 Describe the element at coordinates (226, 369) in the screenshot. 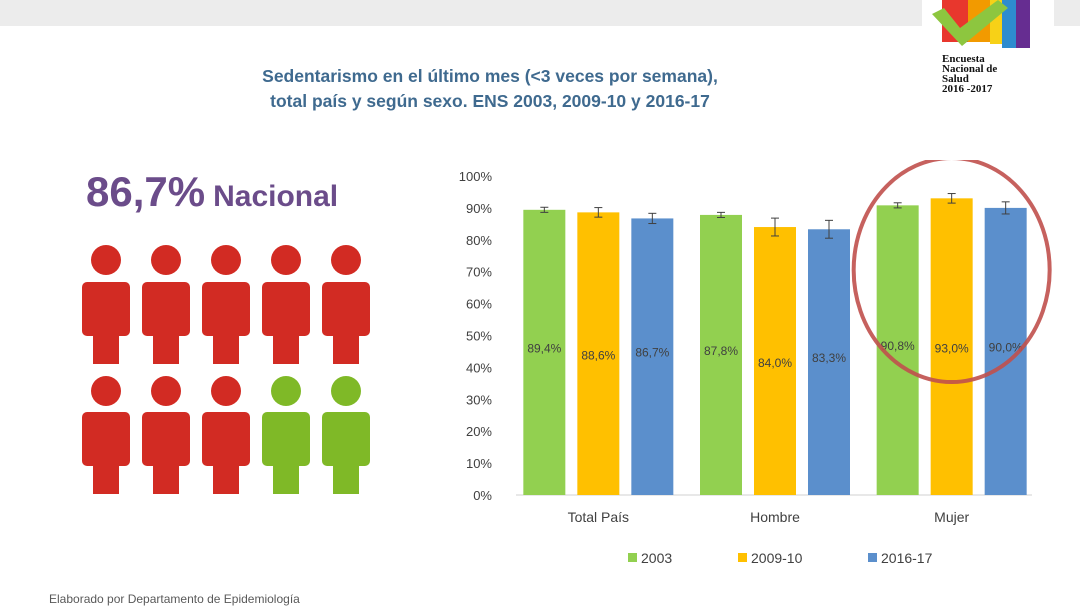

I see `people-pictogram` at that location.